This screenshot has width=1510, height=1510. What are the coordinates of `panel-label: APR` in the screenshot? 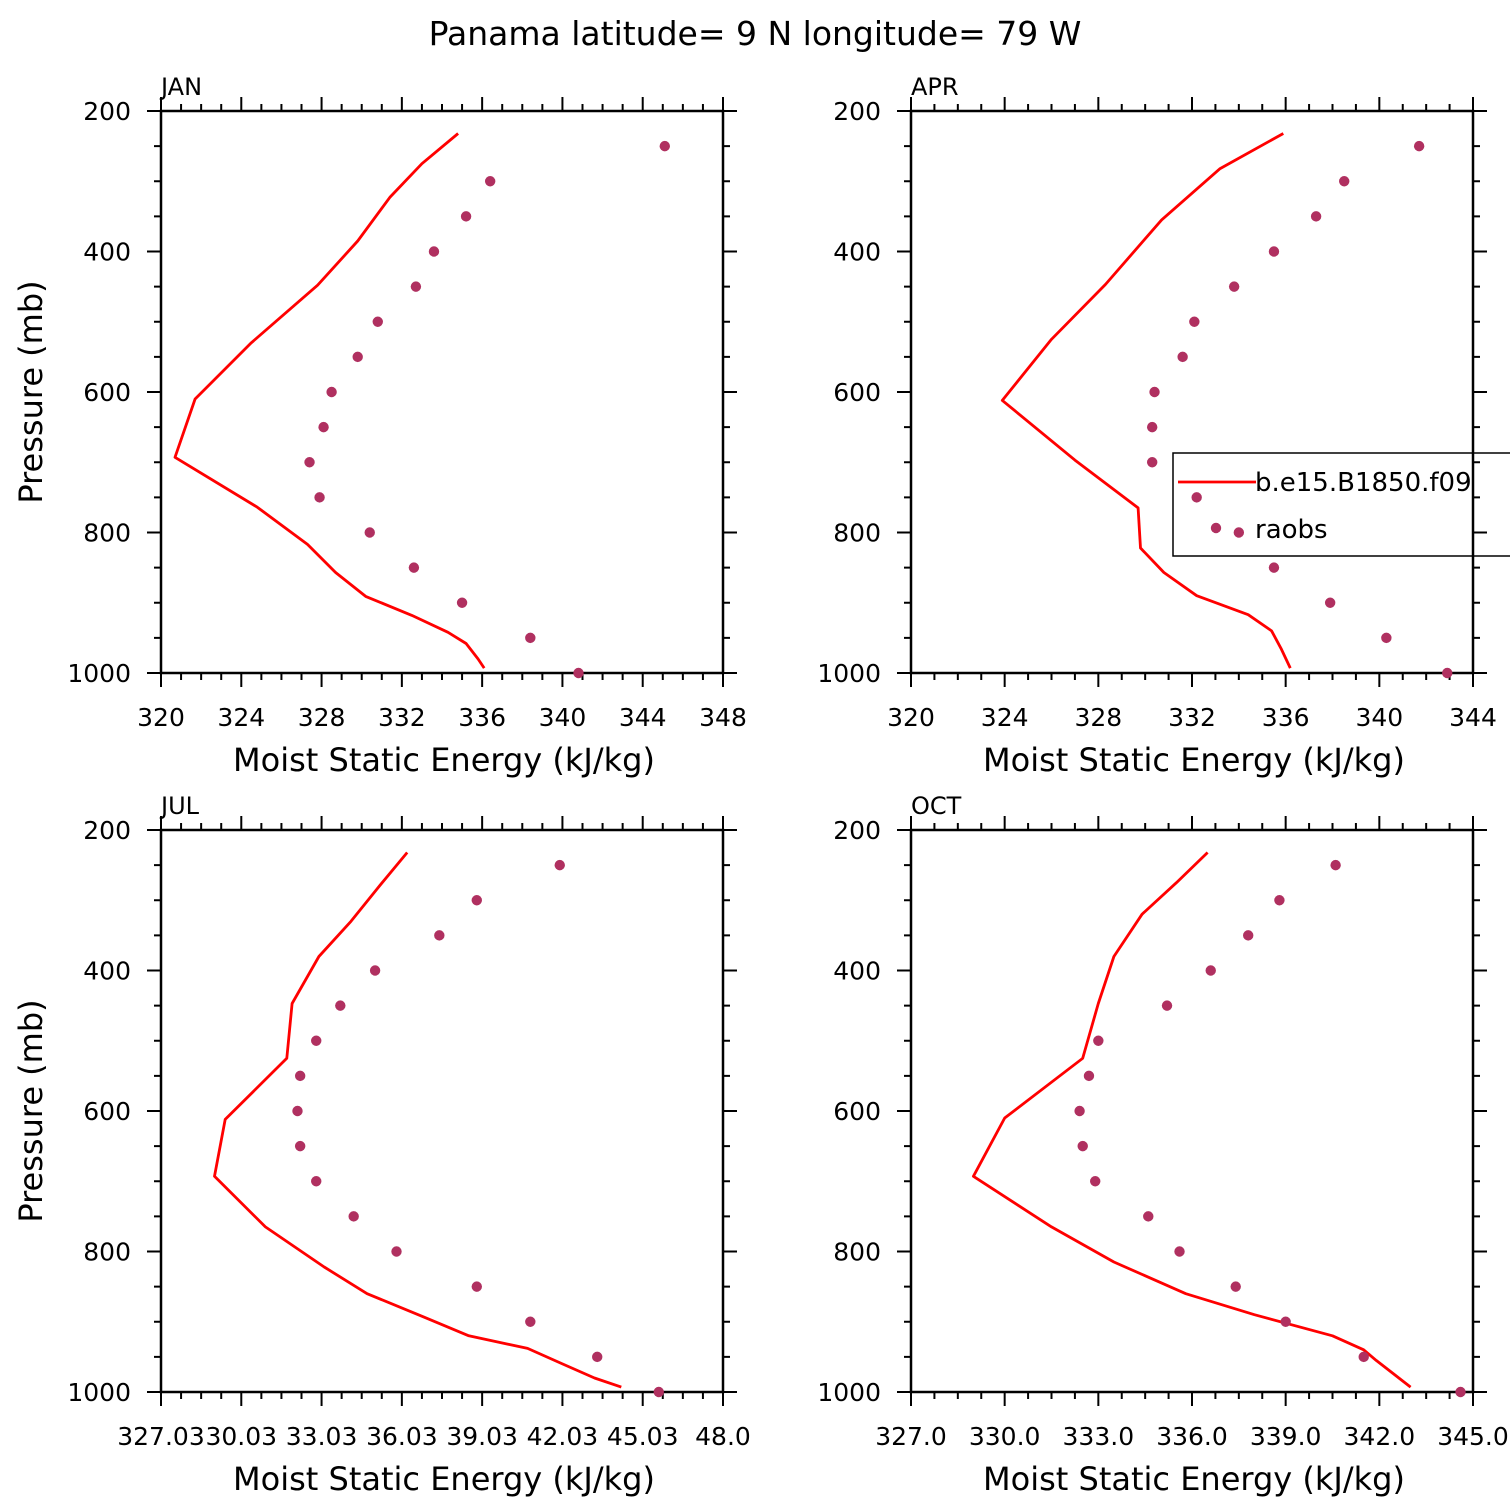 It's located at (935, 87).